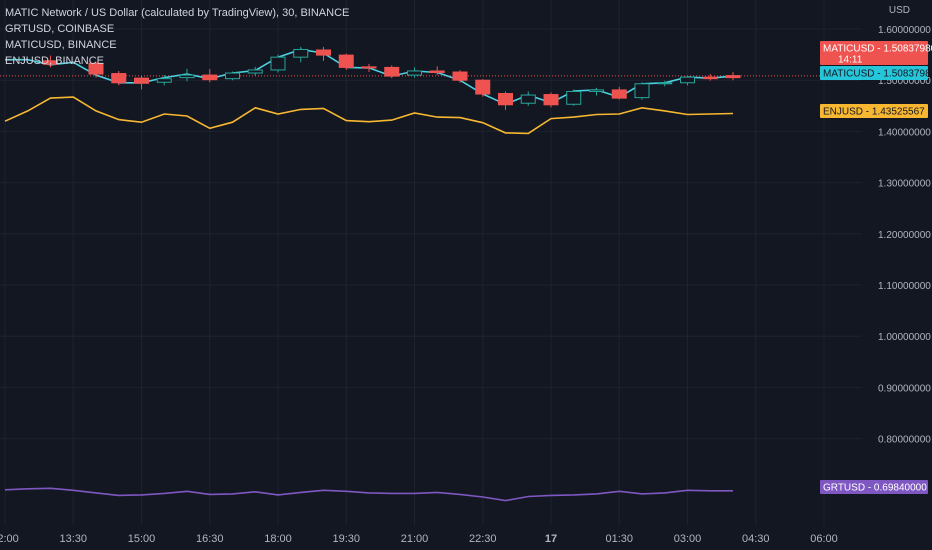  Describe the element at coordinates (904, 184) in the screenshot. I see `y-tick-label: 1.30000000` at that location.